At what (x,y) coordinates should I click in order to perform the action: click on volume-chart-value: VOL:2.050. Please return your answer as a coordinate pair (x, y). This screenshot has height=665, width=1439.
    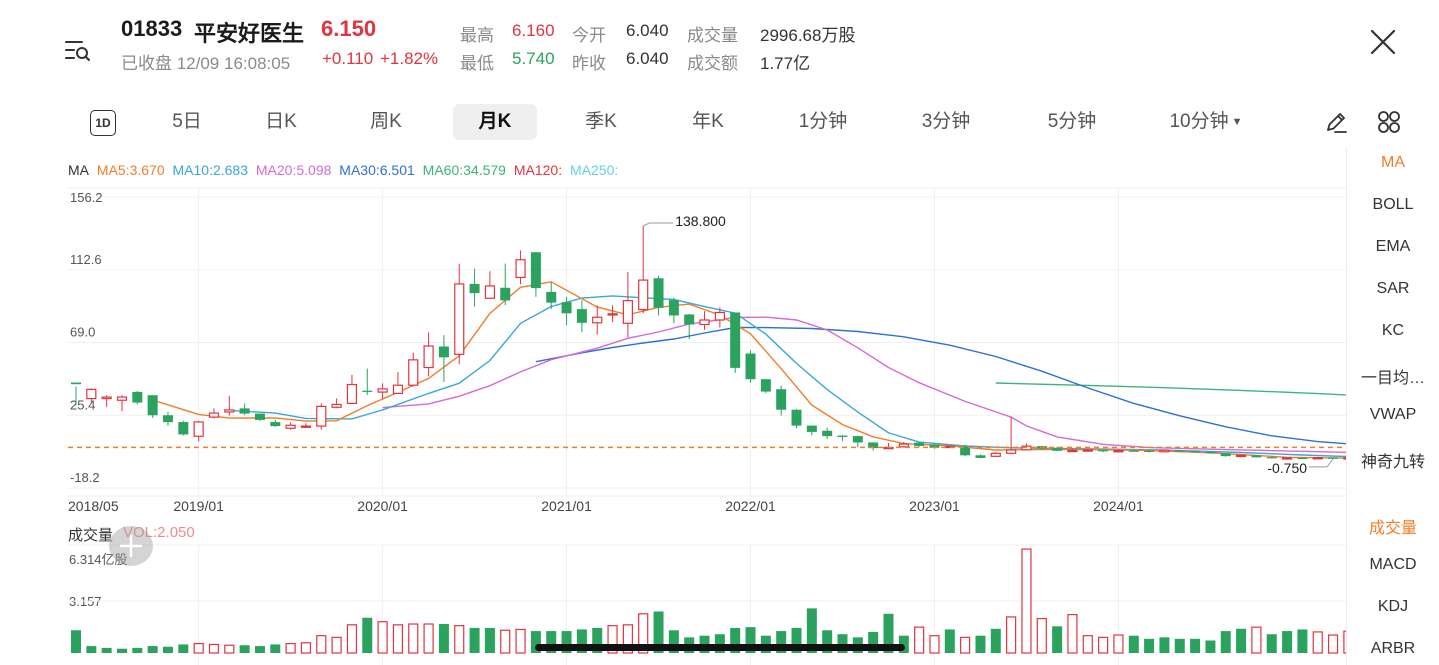
    Looking at the image, I should click on (159, 532).